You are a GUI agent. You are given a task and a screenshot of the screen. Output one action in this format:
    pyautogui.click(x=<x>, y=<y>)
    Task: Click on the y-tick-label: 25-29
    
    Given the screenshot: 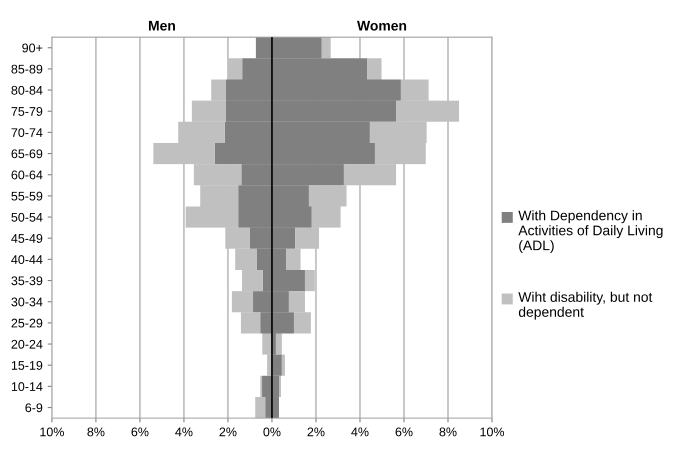 What is the action you would take?
    pyautogui.click(x=27, y=323)
    